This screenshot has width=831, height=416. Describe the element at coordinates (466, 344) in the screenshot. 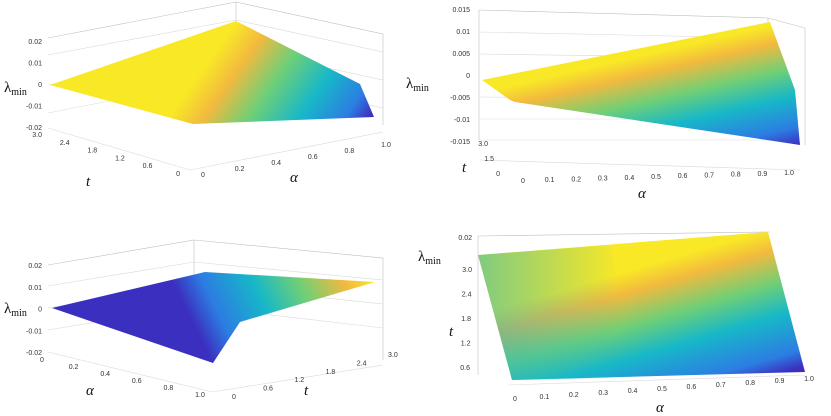

I see `panel-4-y-tick-label: 1.2` at that location.